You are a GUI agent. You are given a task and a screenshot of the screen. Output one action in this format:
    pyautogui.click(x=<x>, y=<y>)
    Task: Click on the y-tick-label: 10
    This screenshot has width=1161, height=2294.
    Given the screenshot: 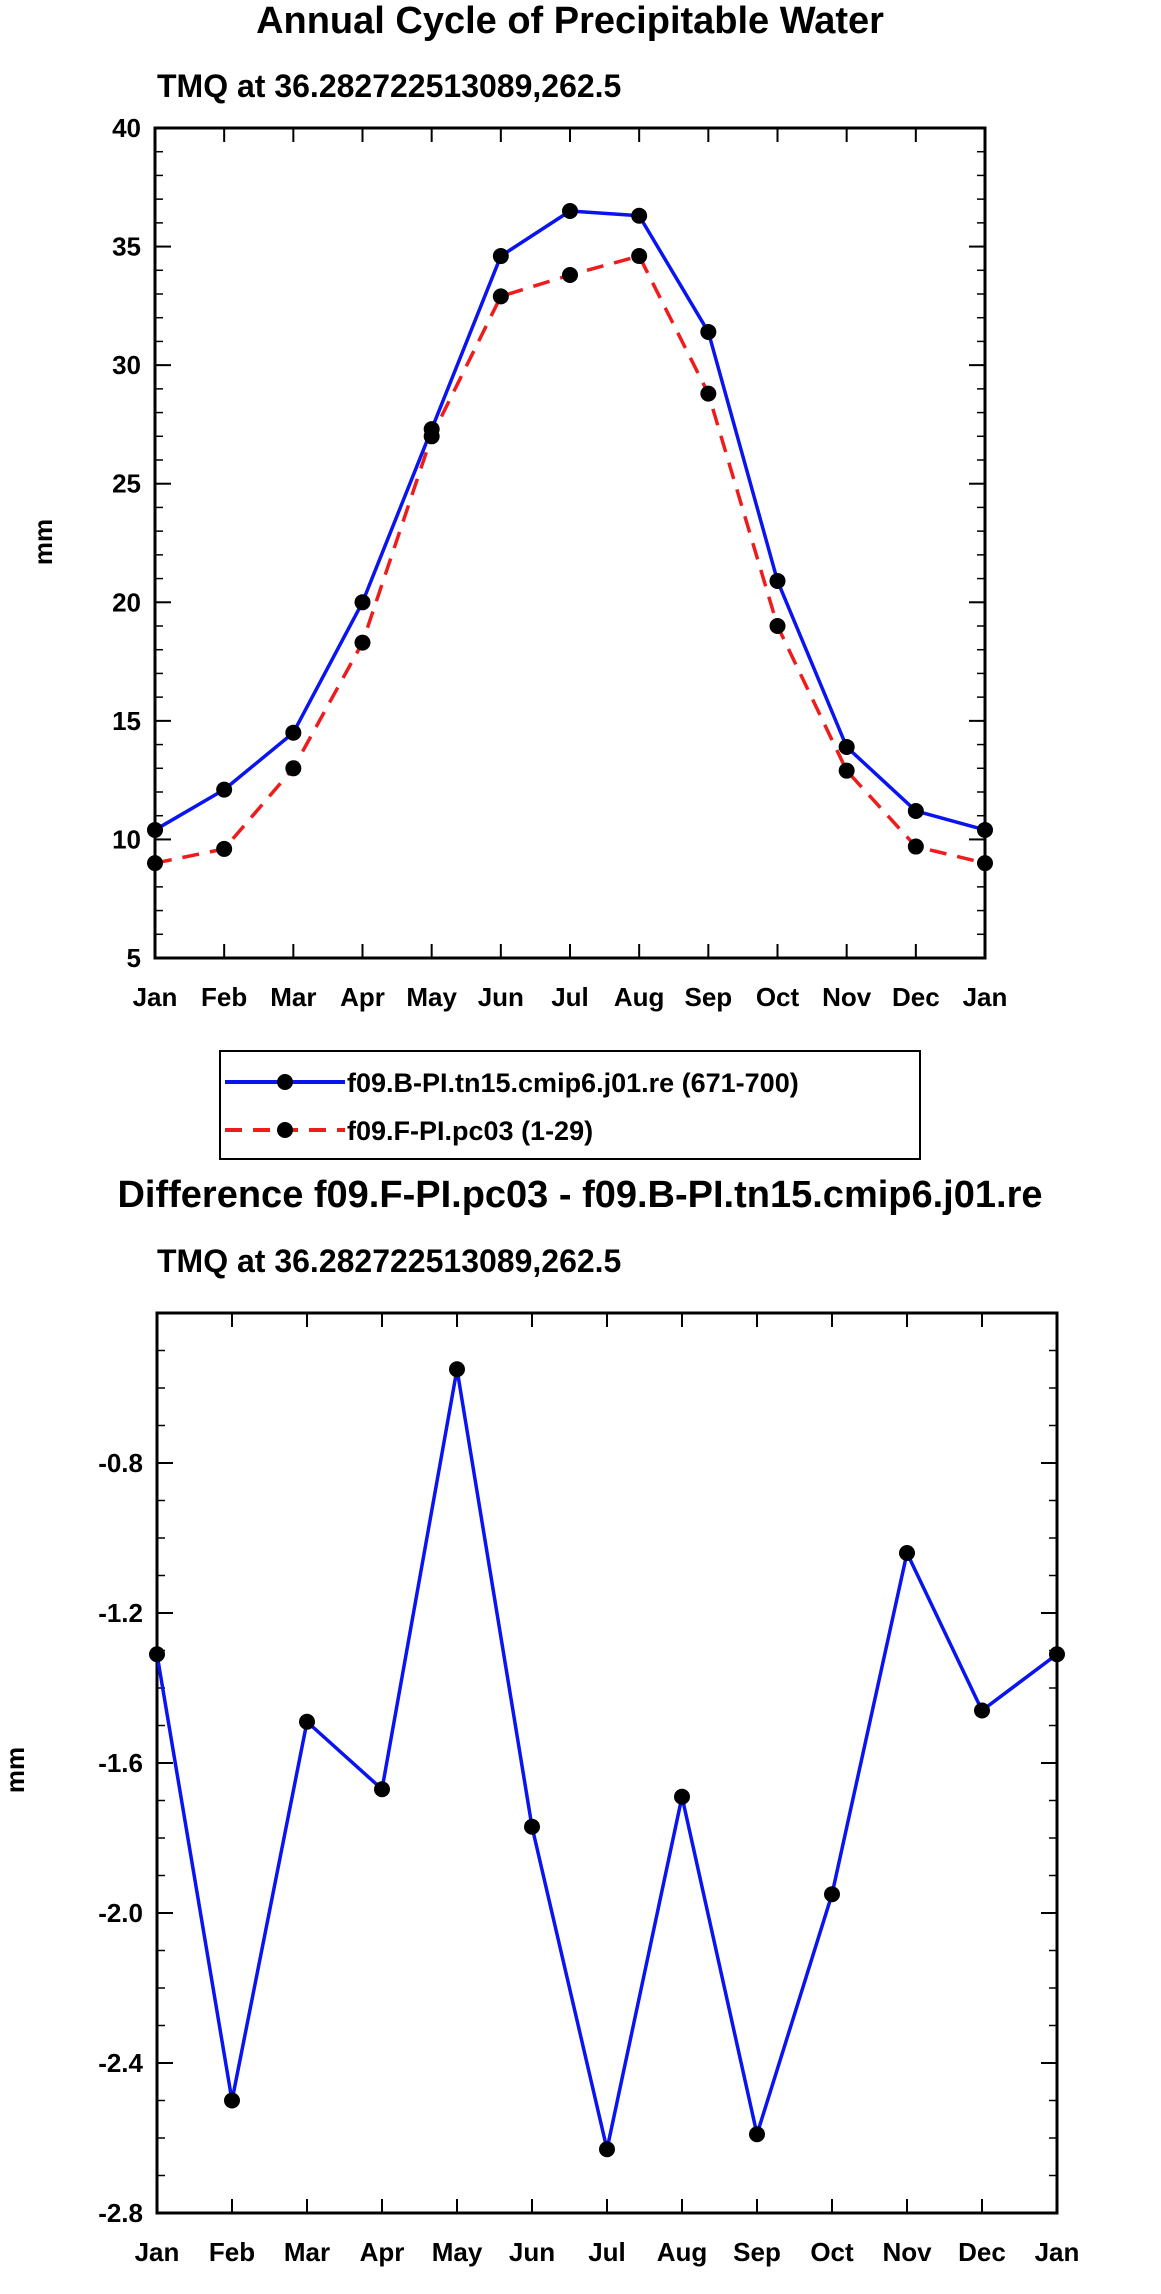 What is the action you would take?
    pyautogui.click(x=126, y=839)
    